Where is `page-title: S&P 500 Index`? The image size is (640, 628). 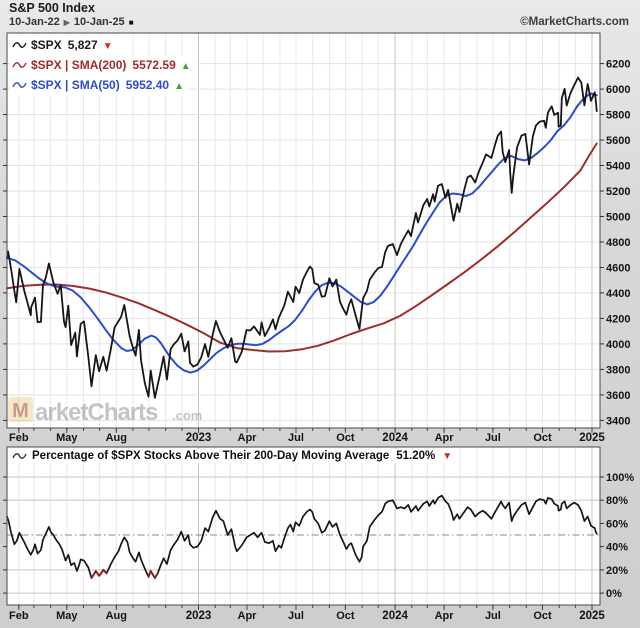 page-title: S&P 500 Index is located at coordinates (52, 8).